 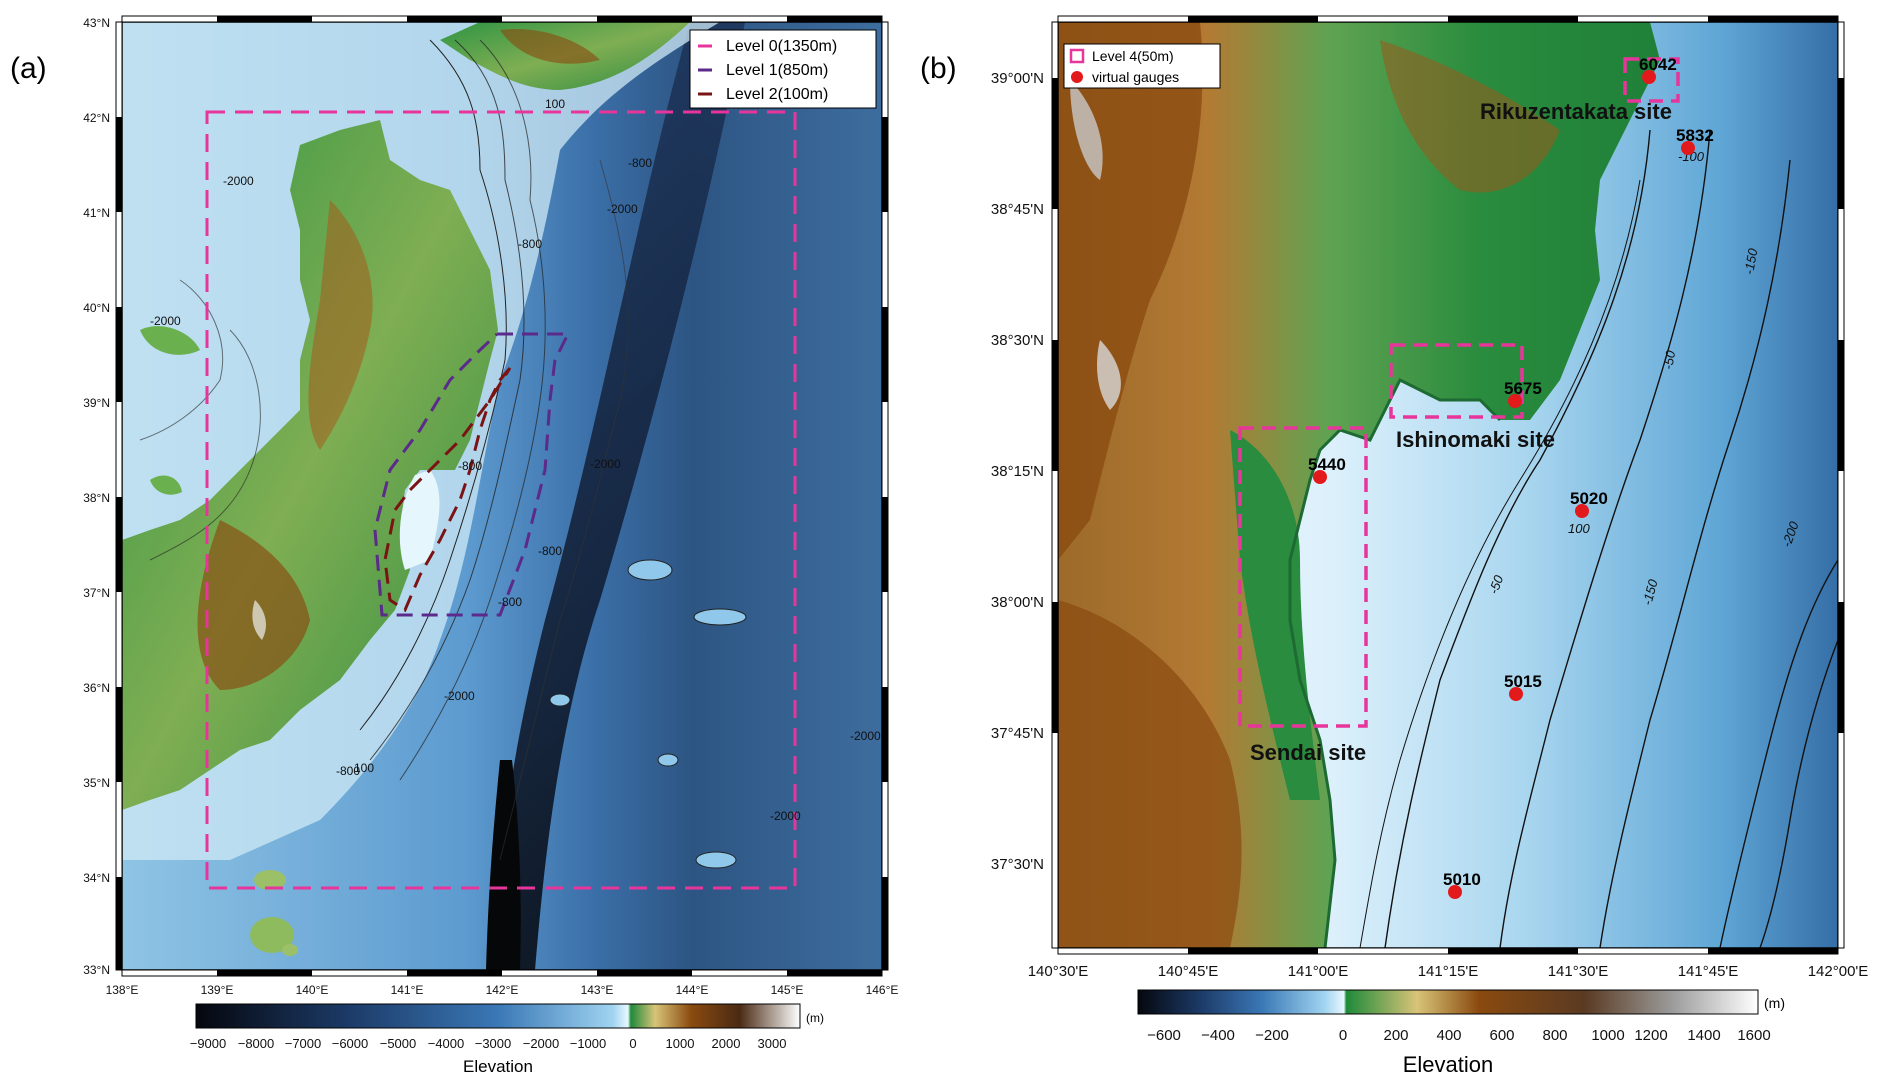 What do you see at coordinates (1017, 209) in the screenshot?
I see `lat-tick-label: 38°45'N` at bounding box center [1017, 209].